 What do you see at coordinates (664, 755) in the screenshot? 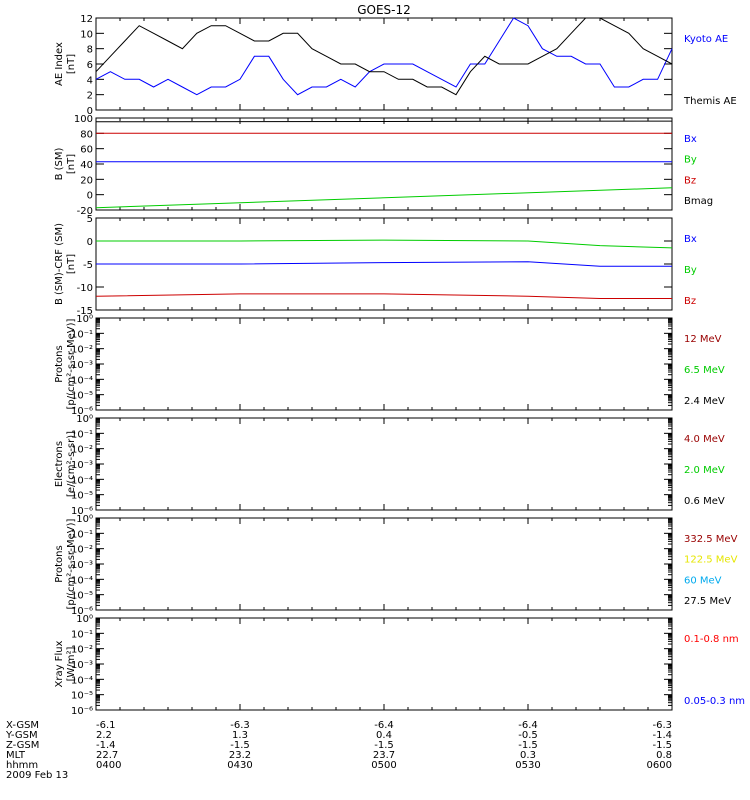
I see `x-axis-value: 0.8` at bounding box center [664, 755].